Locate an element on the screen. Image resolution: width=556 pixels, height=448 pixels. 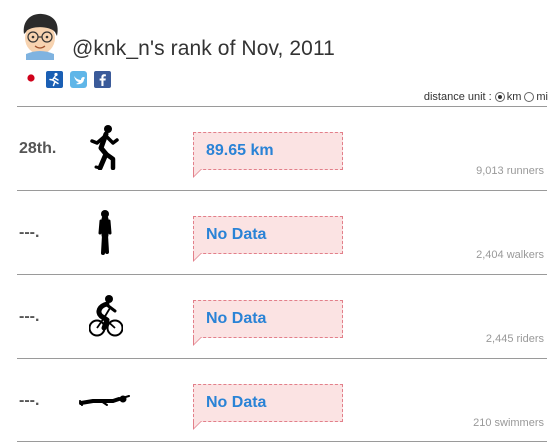
distance-unit-label: distance unit : is located at coordinates (457, 97).